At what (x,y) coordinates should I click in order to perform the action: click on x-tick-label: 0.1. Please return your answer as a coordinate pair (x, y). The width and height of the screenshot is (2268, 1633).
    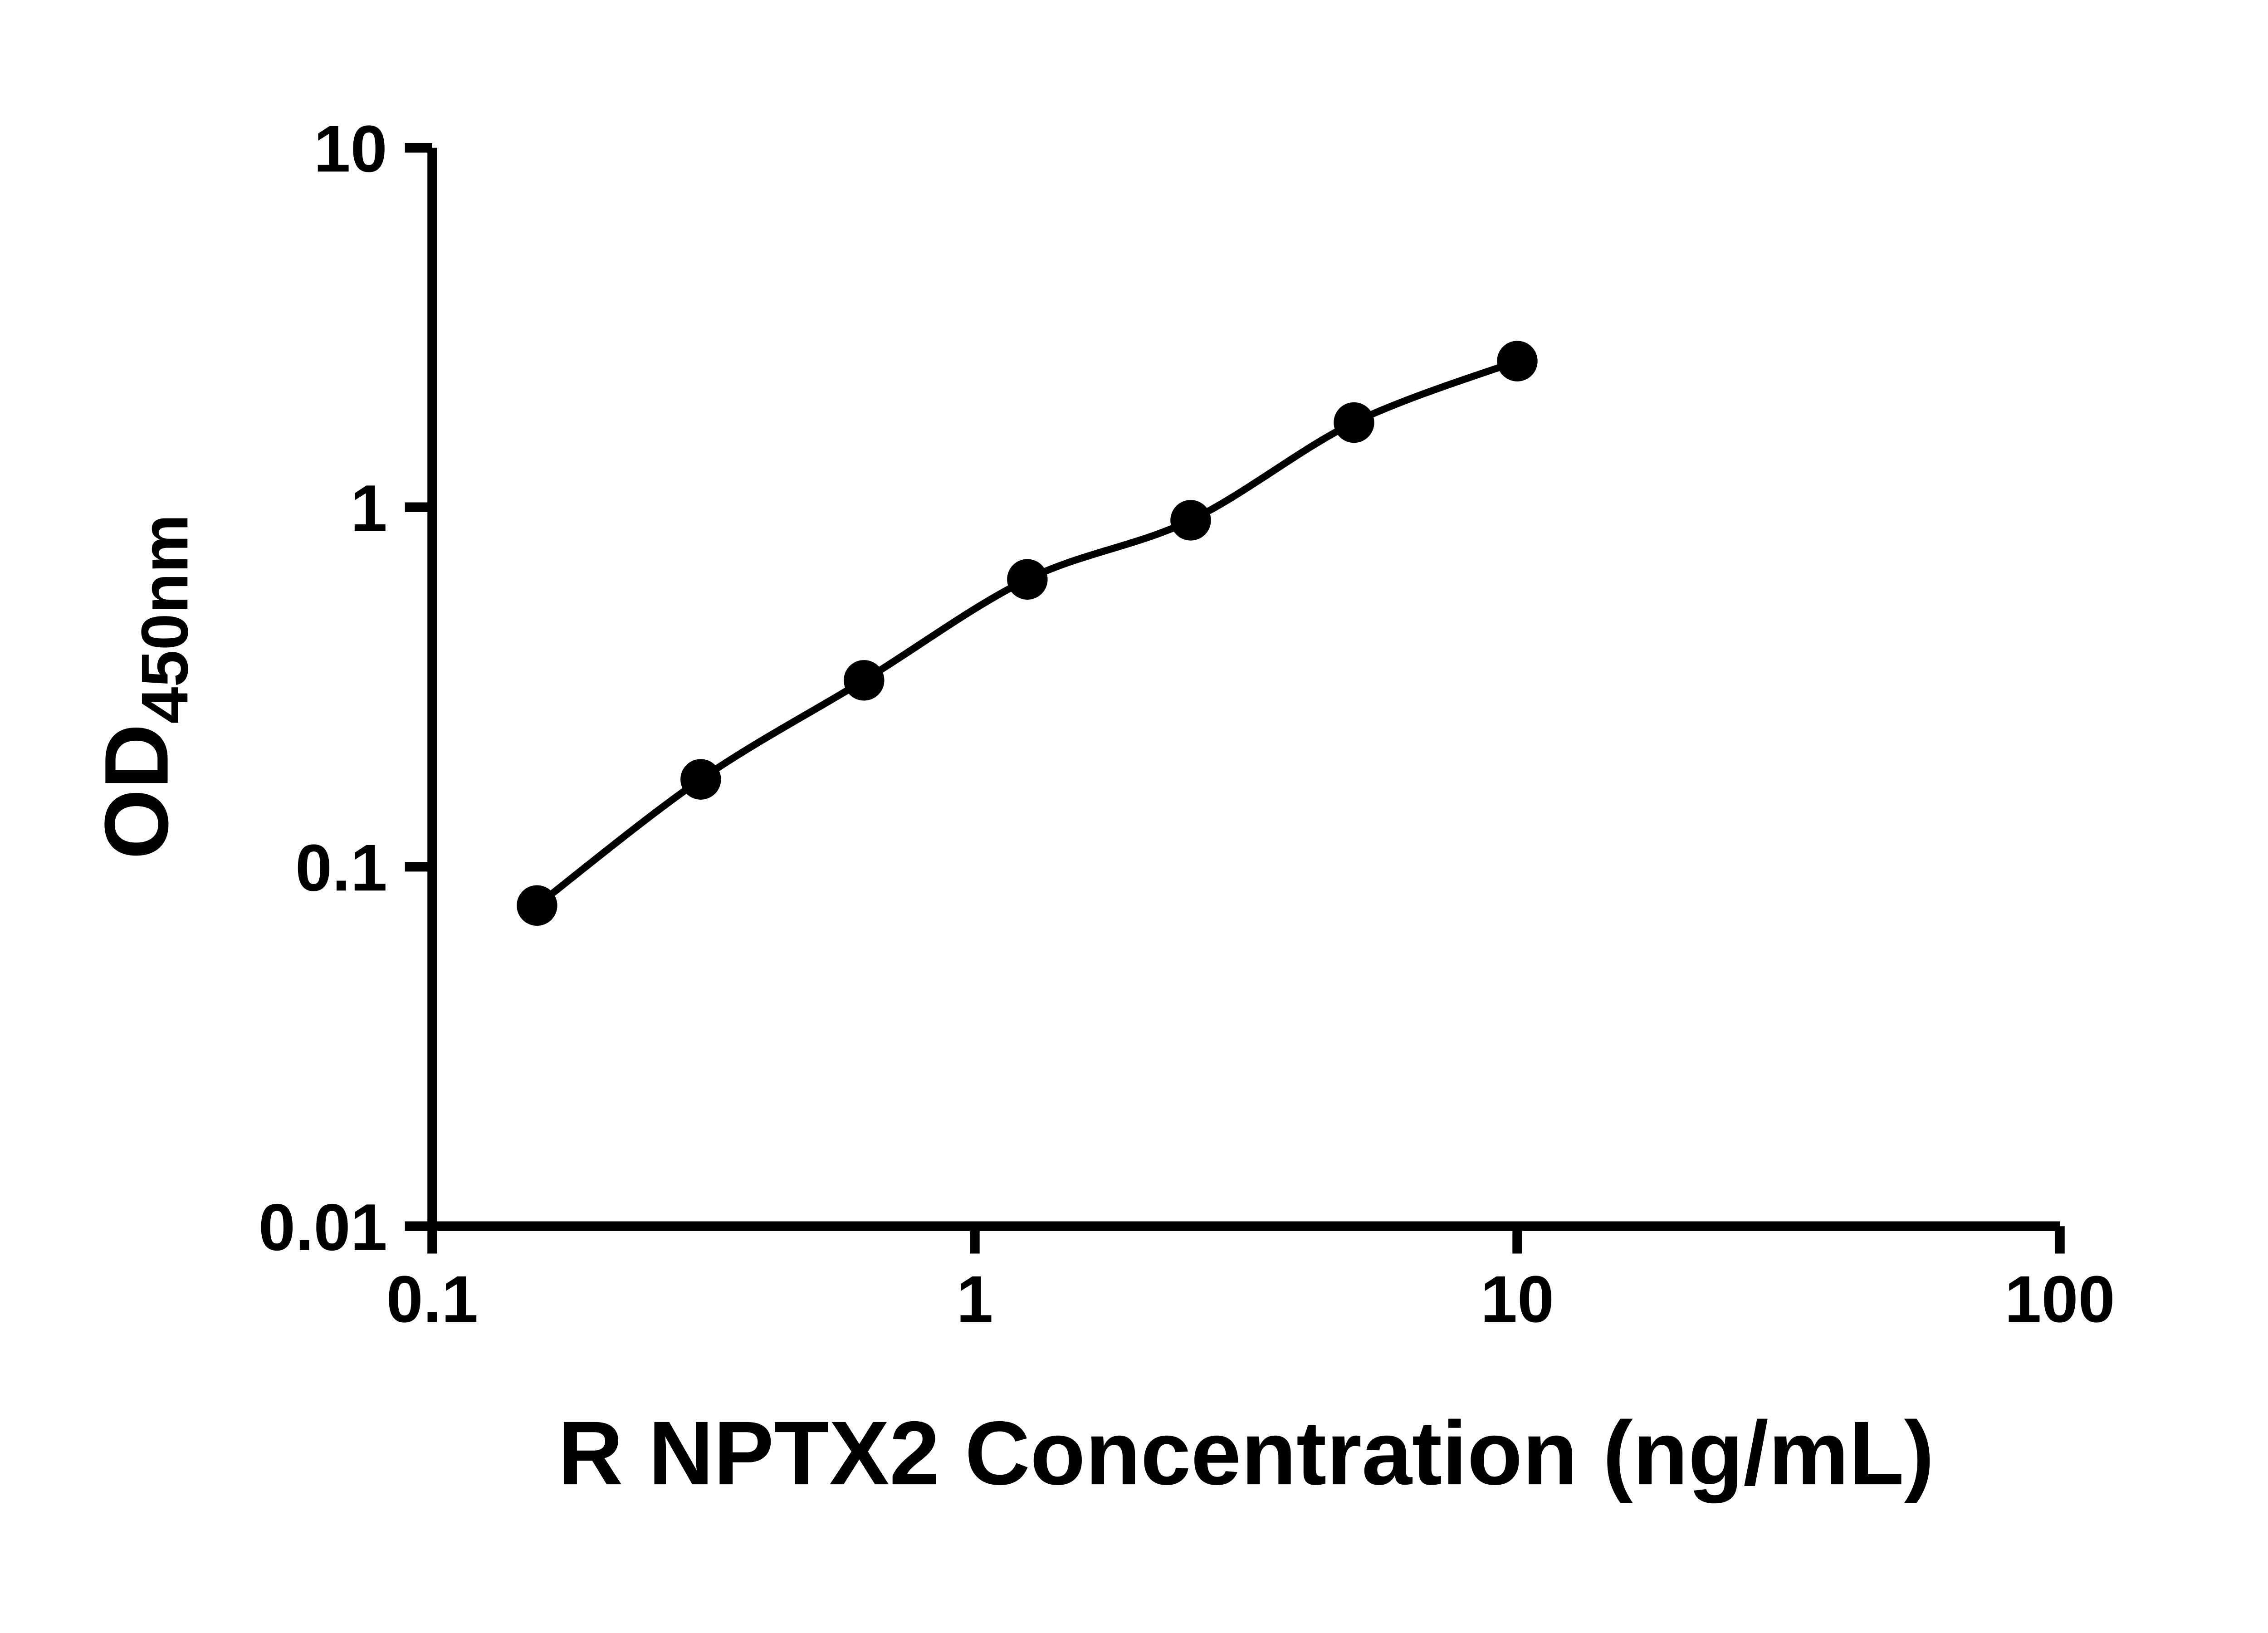
    Looking at the image, I should click on (433, 1299).